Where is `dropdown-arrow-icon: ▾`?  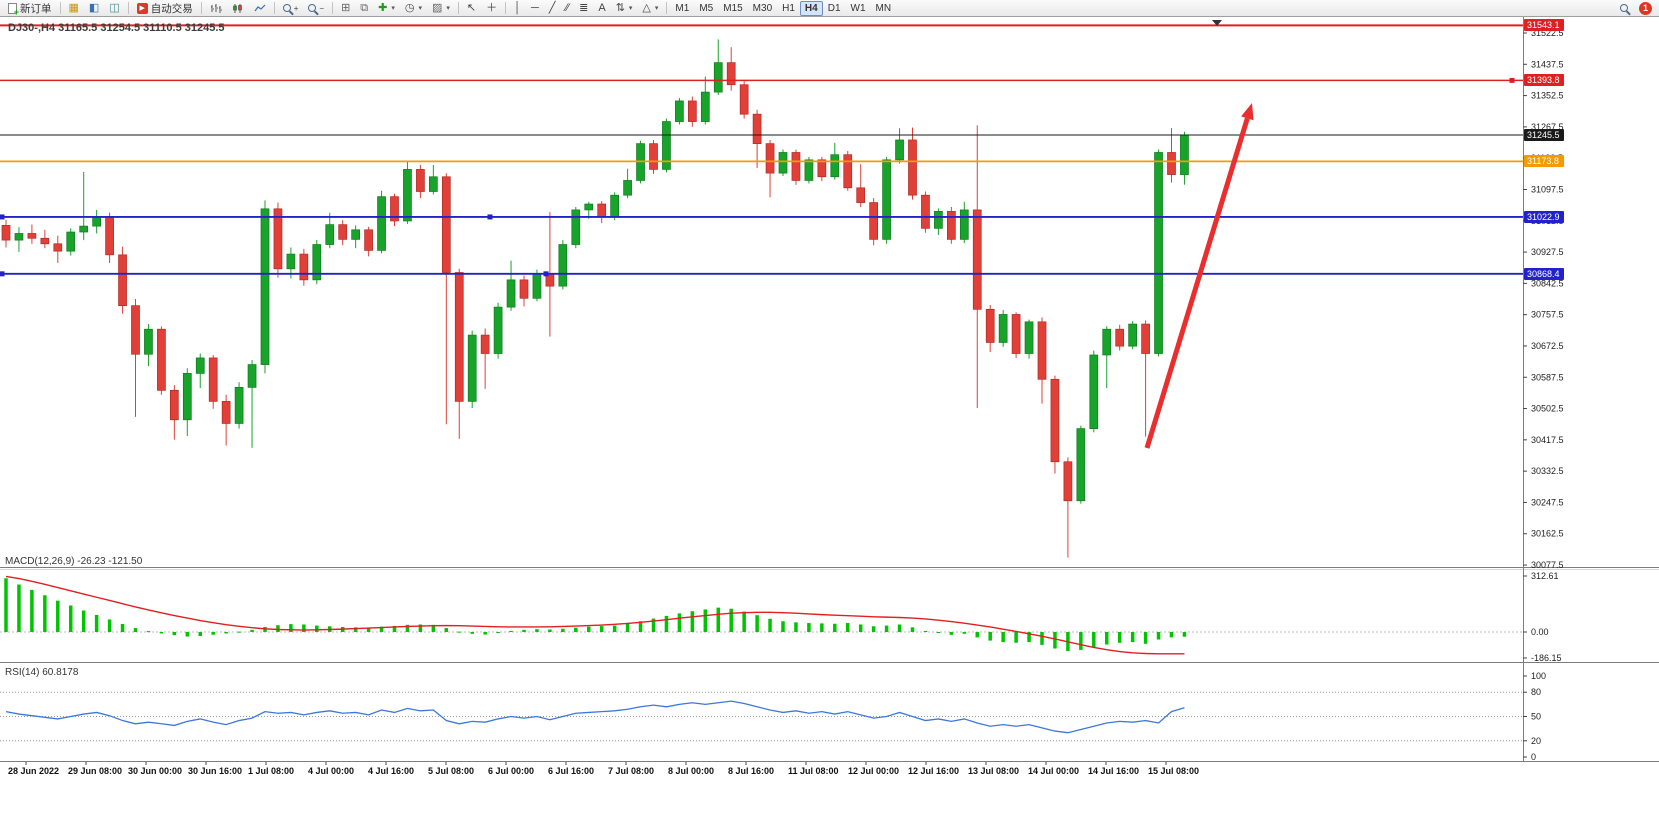 dropdown-arrow-icon: ▾ is located at coordinates (656, 8).